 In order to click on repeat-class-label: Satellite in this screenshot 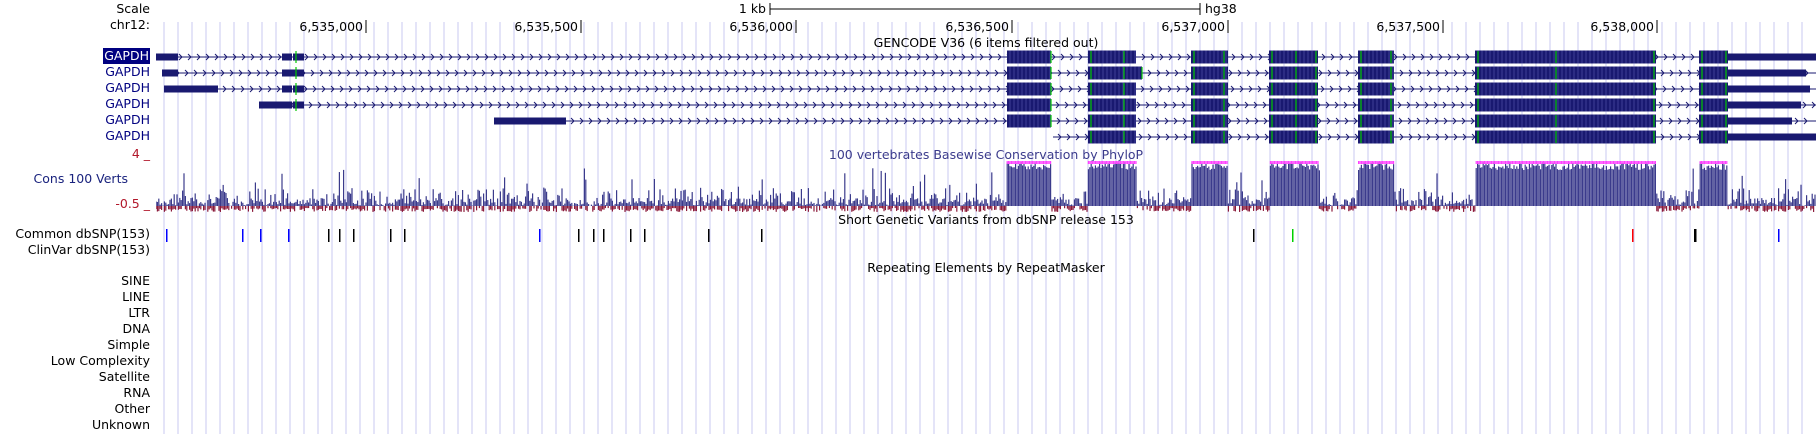, I will do `click(124, 376)`.